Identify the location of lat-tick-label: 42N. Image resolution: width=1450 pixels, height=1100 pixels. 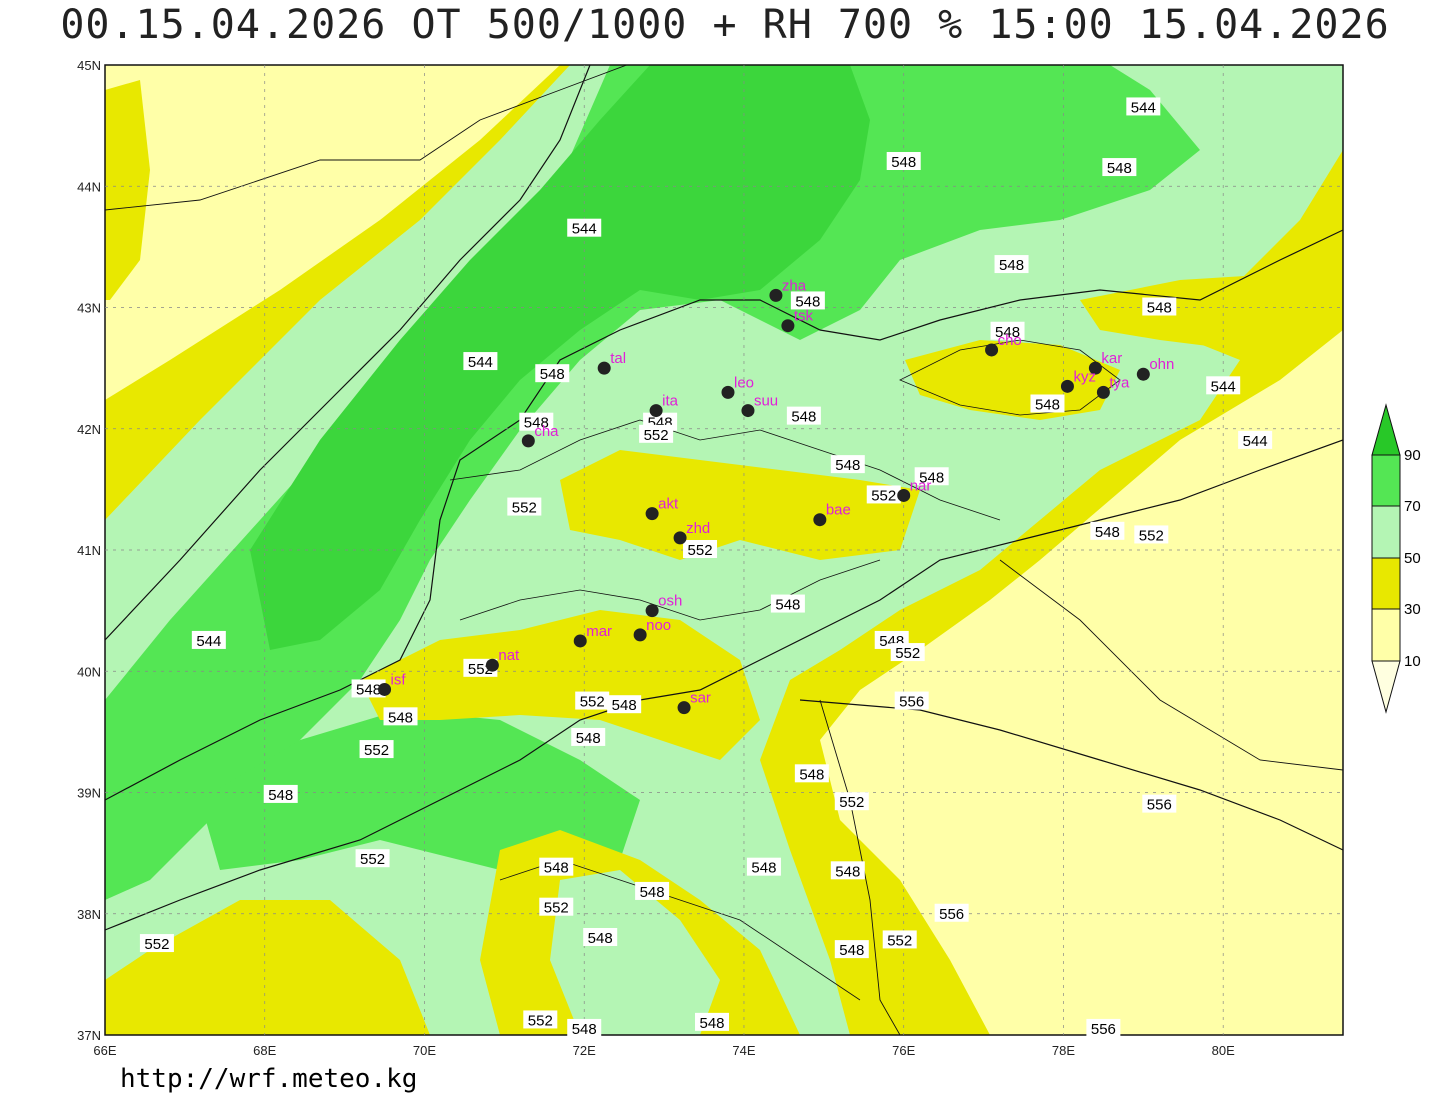
(89, 429).